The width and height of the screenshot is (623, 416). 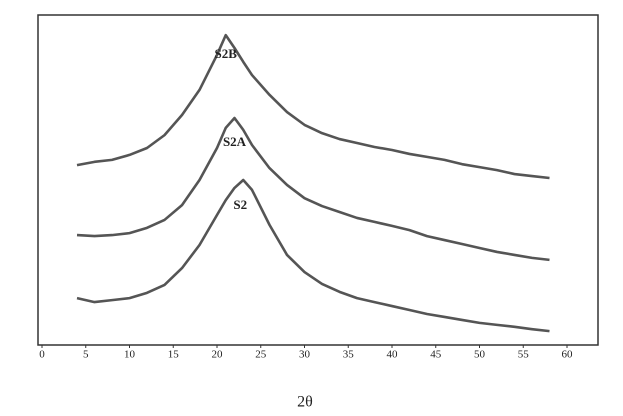 I want to click on series-label: S2, so click(x=240, y=204).